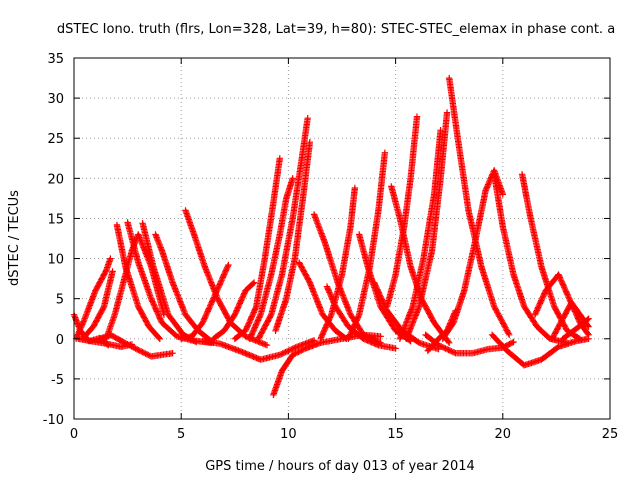 The width and height of the screenshot is (640, 480). What do you see at coordinates (503, 434) in the screenshot?
I see `x-tick-label: 20` at bounding box center [503, 434].